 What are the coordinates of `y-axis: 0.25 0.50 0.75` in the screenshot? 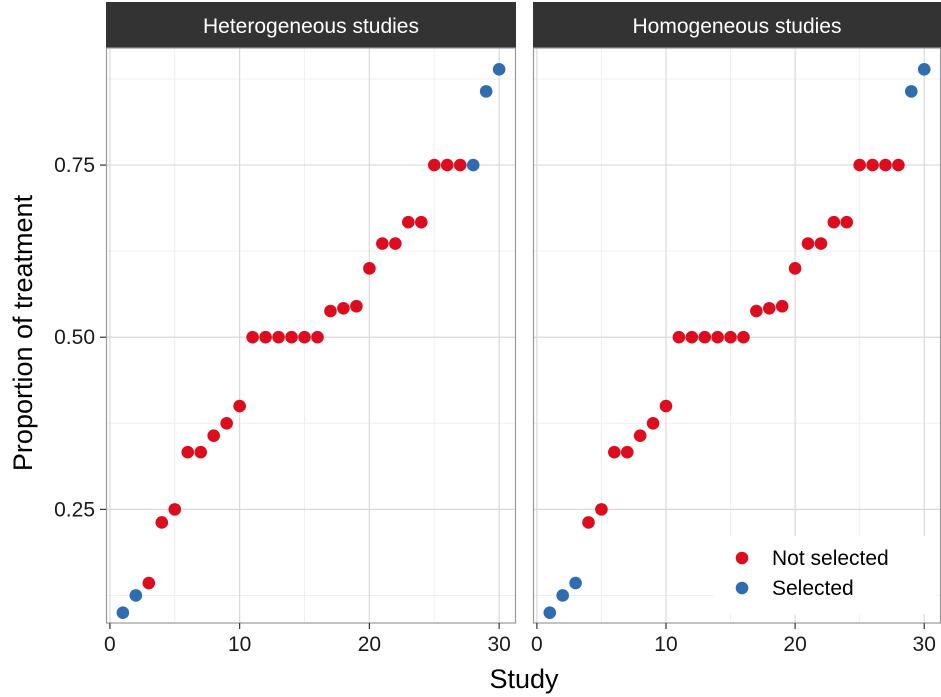 It's located at (80, 337).